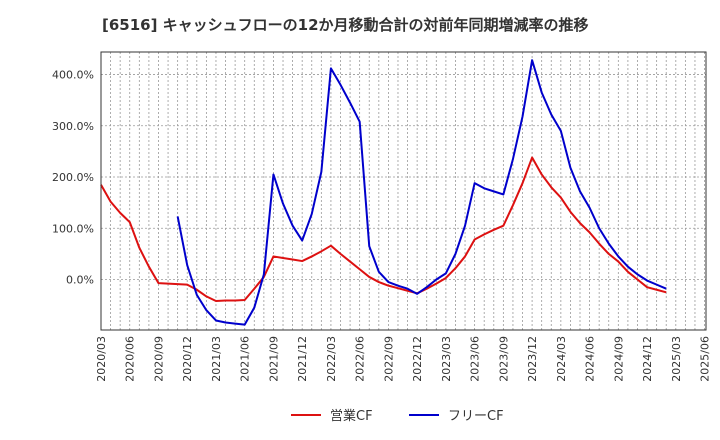 This screenshot has width=720, height=440. I want to click on x-tick-label: 2020/06, so click(130, 359).